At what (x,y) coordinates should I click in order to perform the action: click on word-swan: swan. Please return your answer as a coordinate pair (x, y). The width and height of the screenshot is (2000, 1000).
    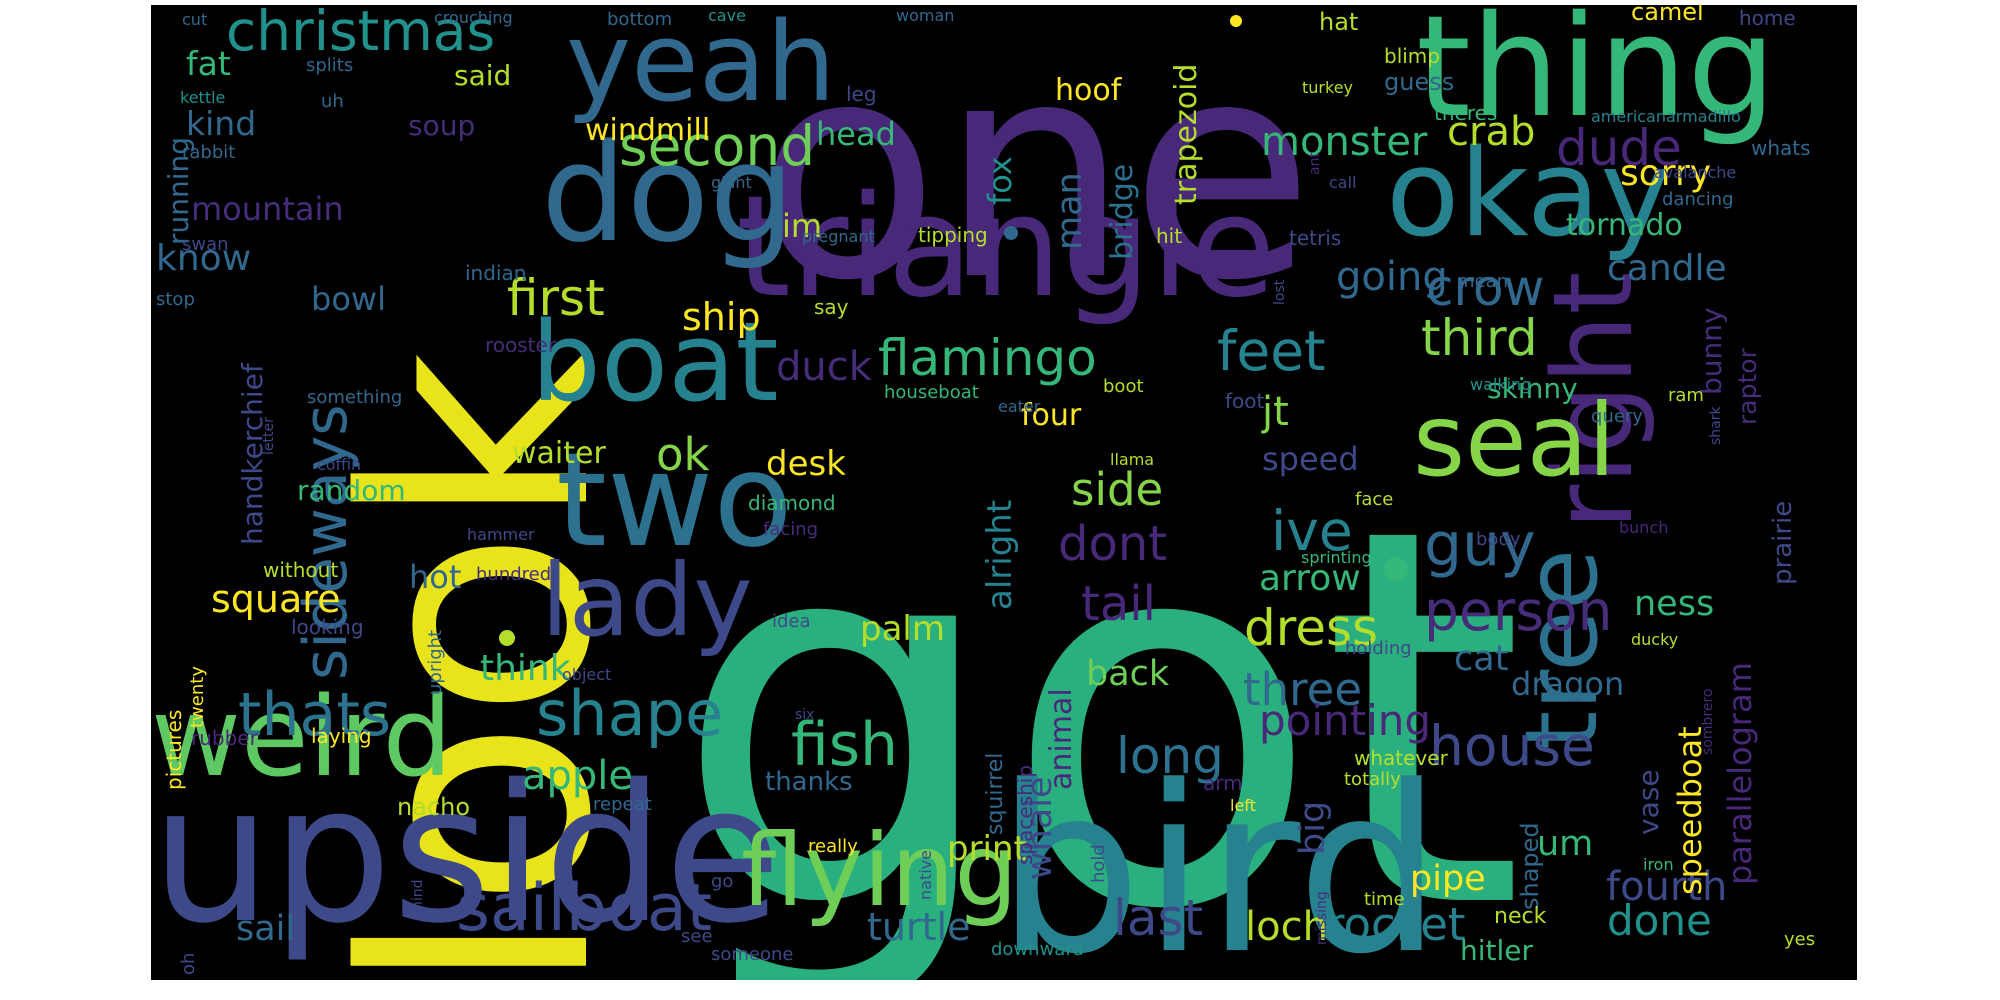
    Looking at the image, I should click on (205, 244).